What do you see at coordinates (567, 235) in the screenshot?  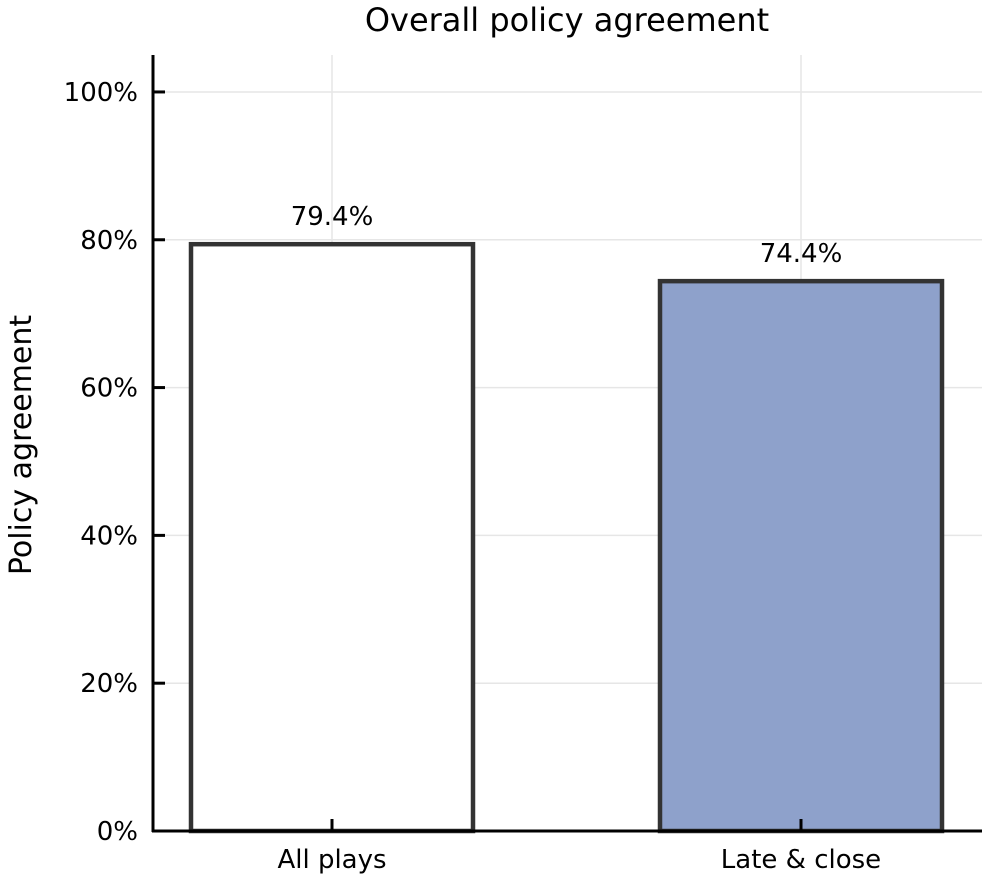 I see `data-labels: 79.4% 74.4%` at bounding box center [567, 235].